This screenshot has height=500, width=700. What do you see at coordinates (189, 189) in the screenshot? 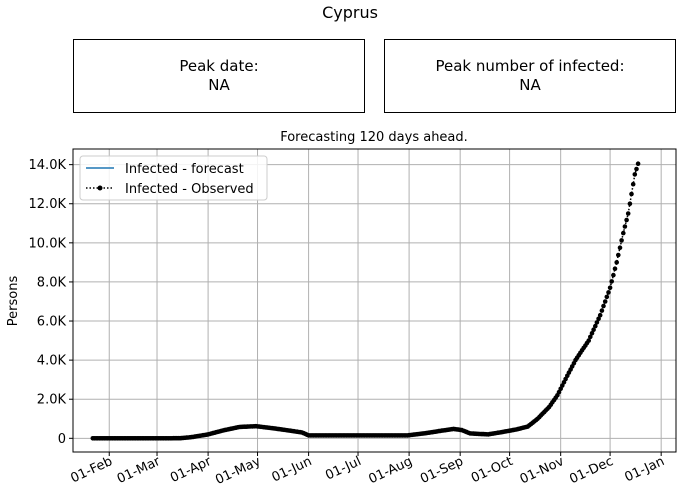
I see `legend-observed-label: Infected - Observed` at bounding box center [189, 189].